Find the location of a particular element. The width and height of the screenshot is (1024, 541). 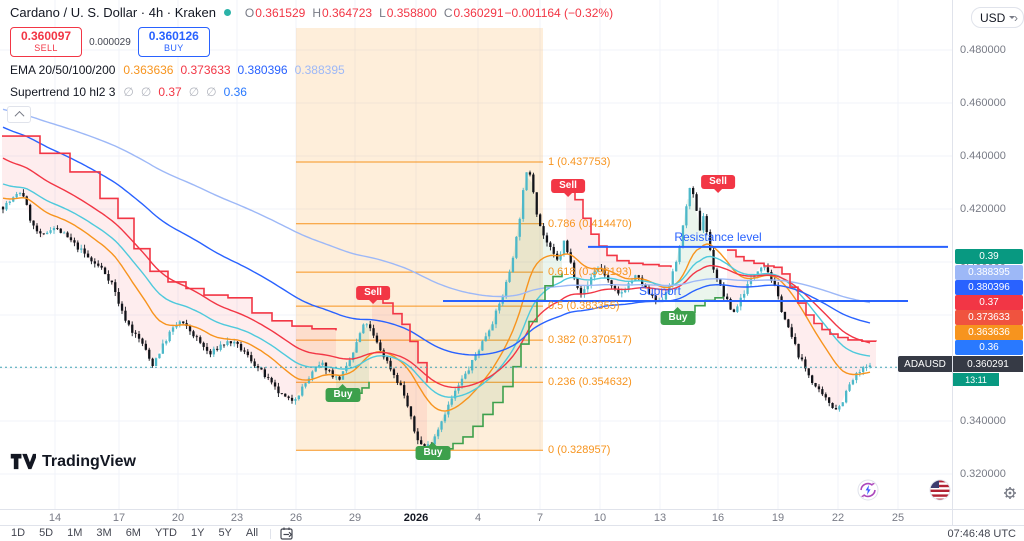

price-axis-tag: 0.373633 is located at coordinates (989, 317).